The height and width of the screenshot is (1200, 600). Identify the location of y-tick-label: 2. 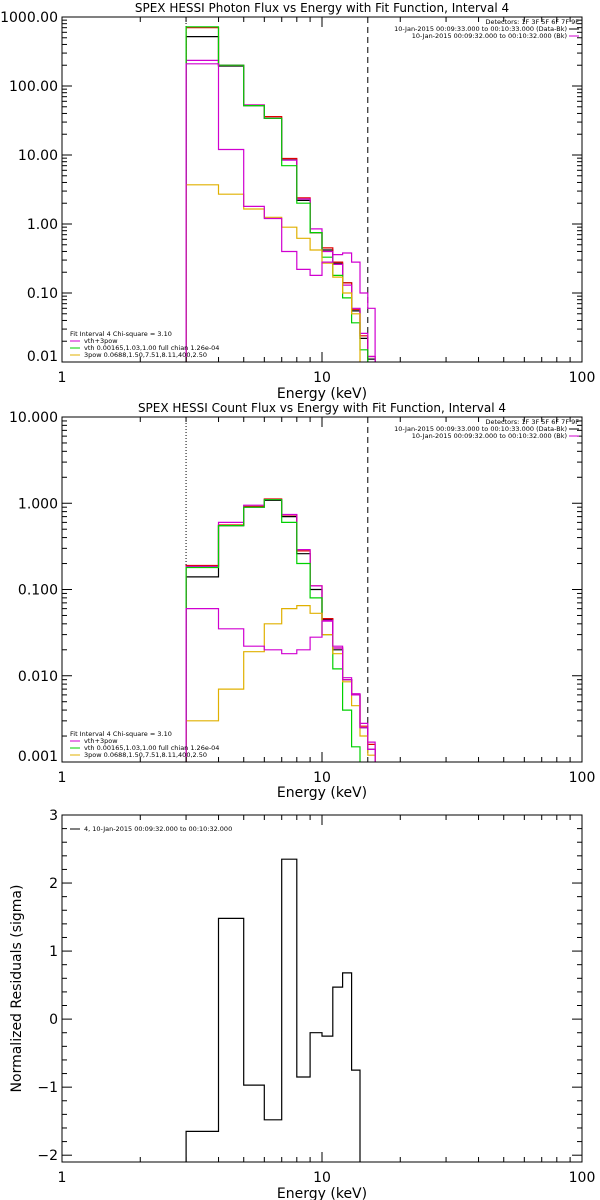
(53, 884).